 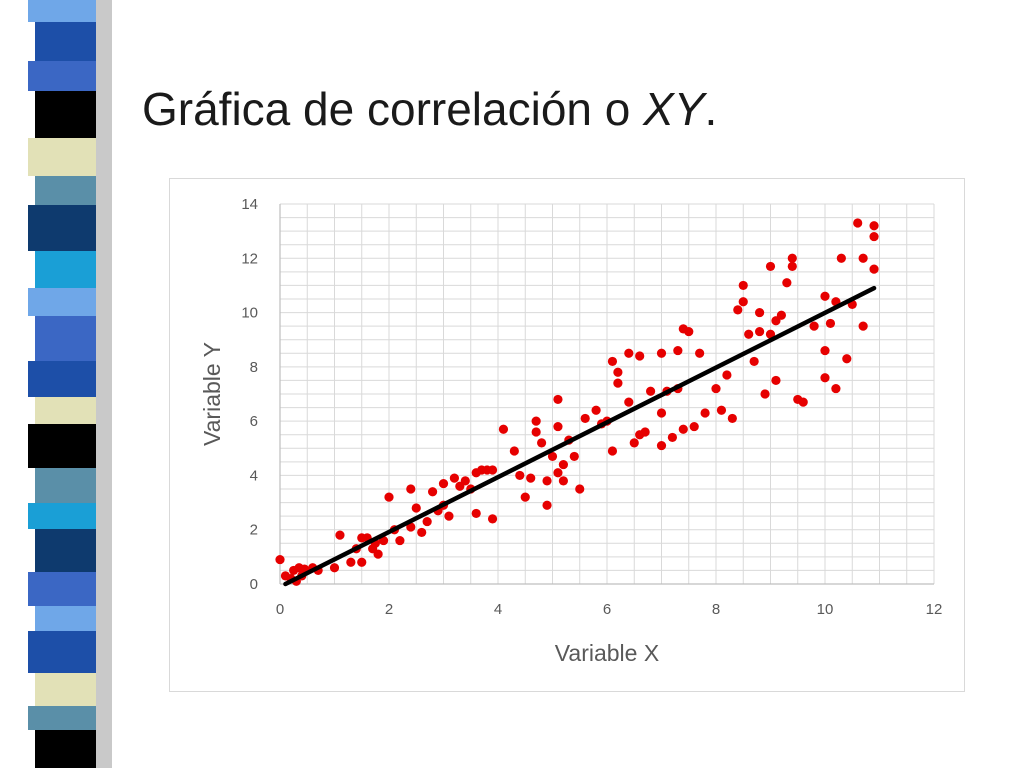 What do you see at coordinates (254, 530) in the screenshot?
I see `y-tick-label: 2` at bounding box center [254, 530].